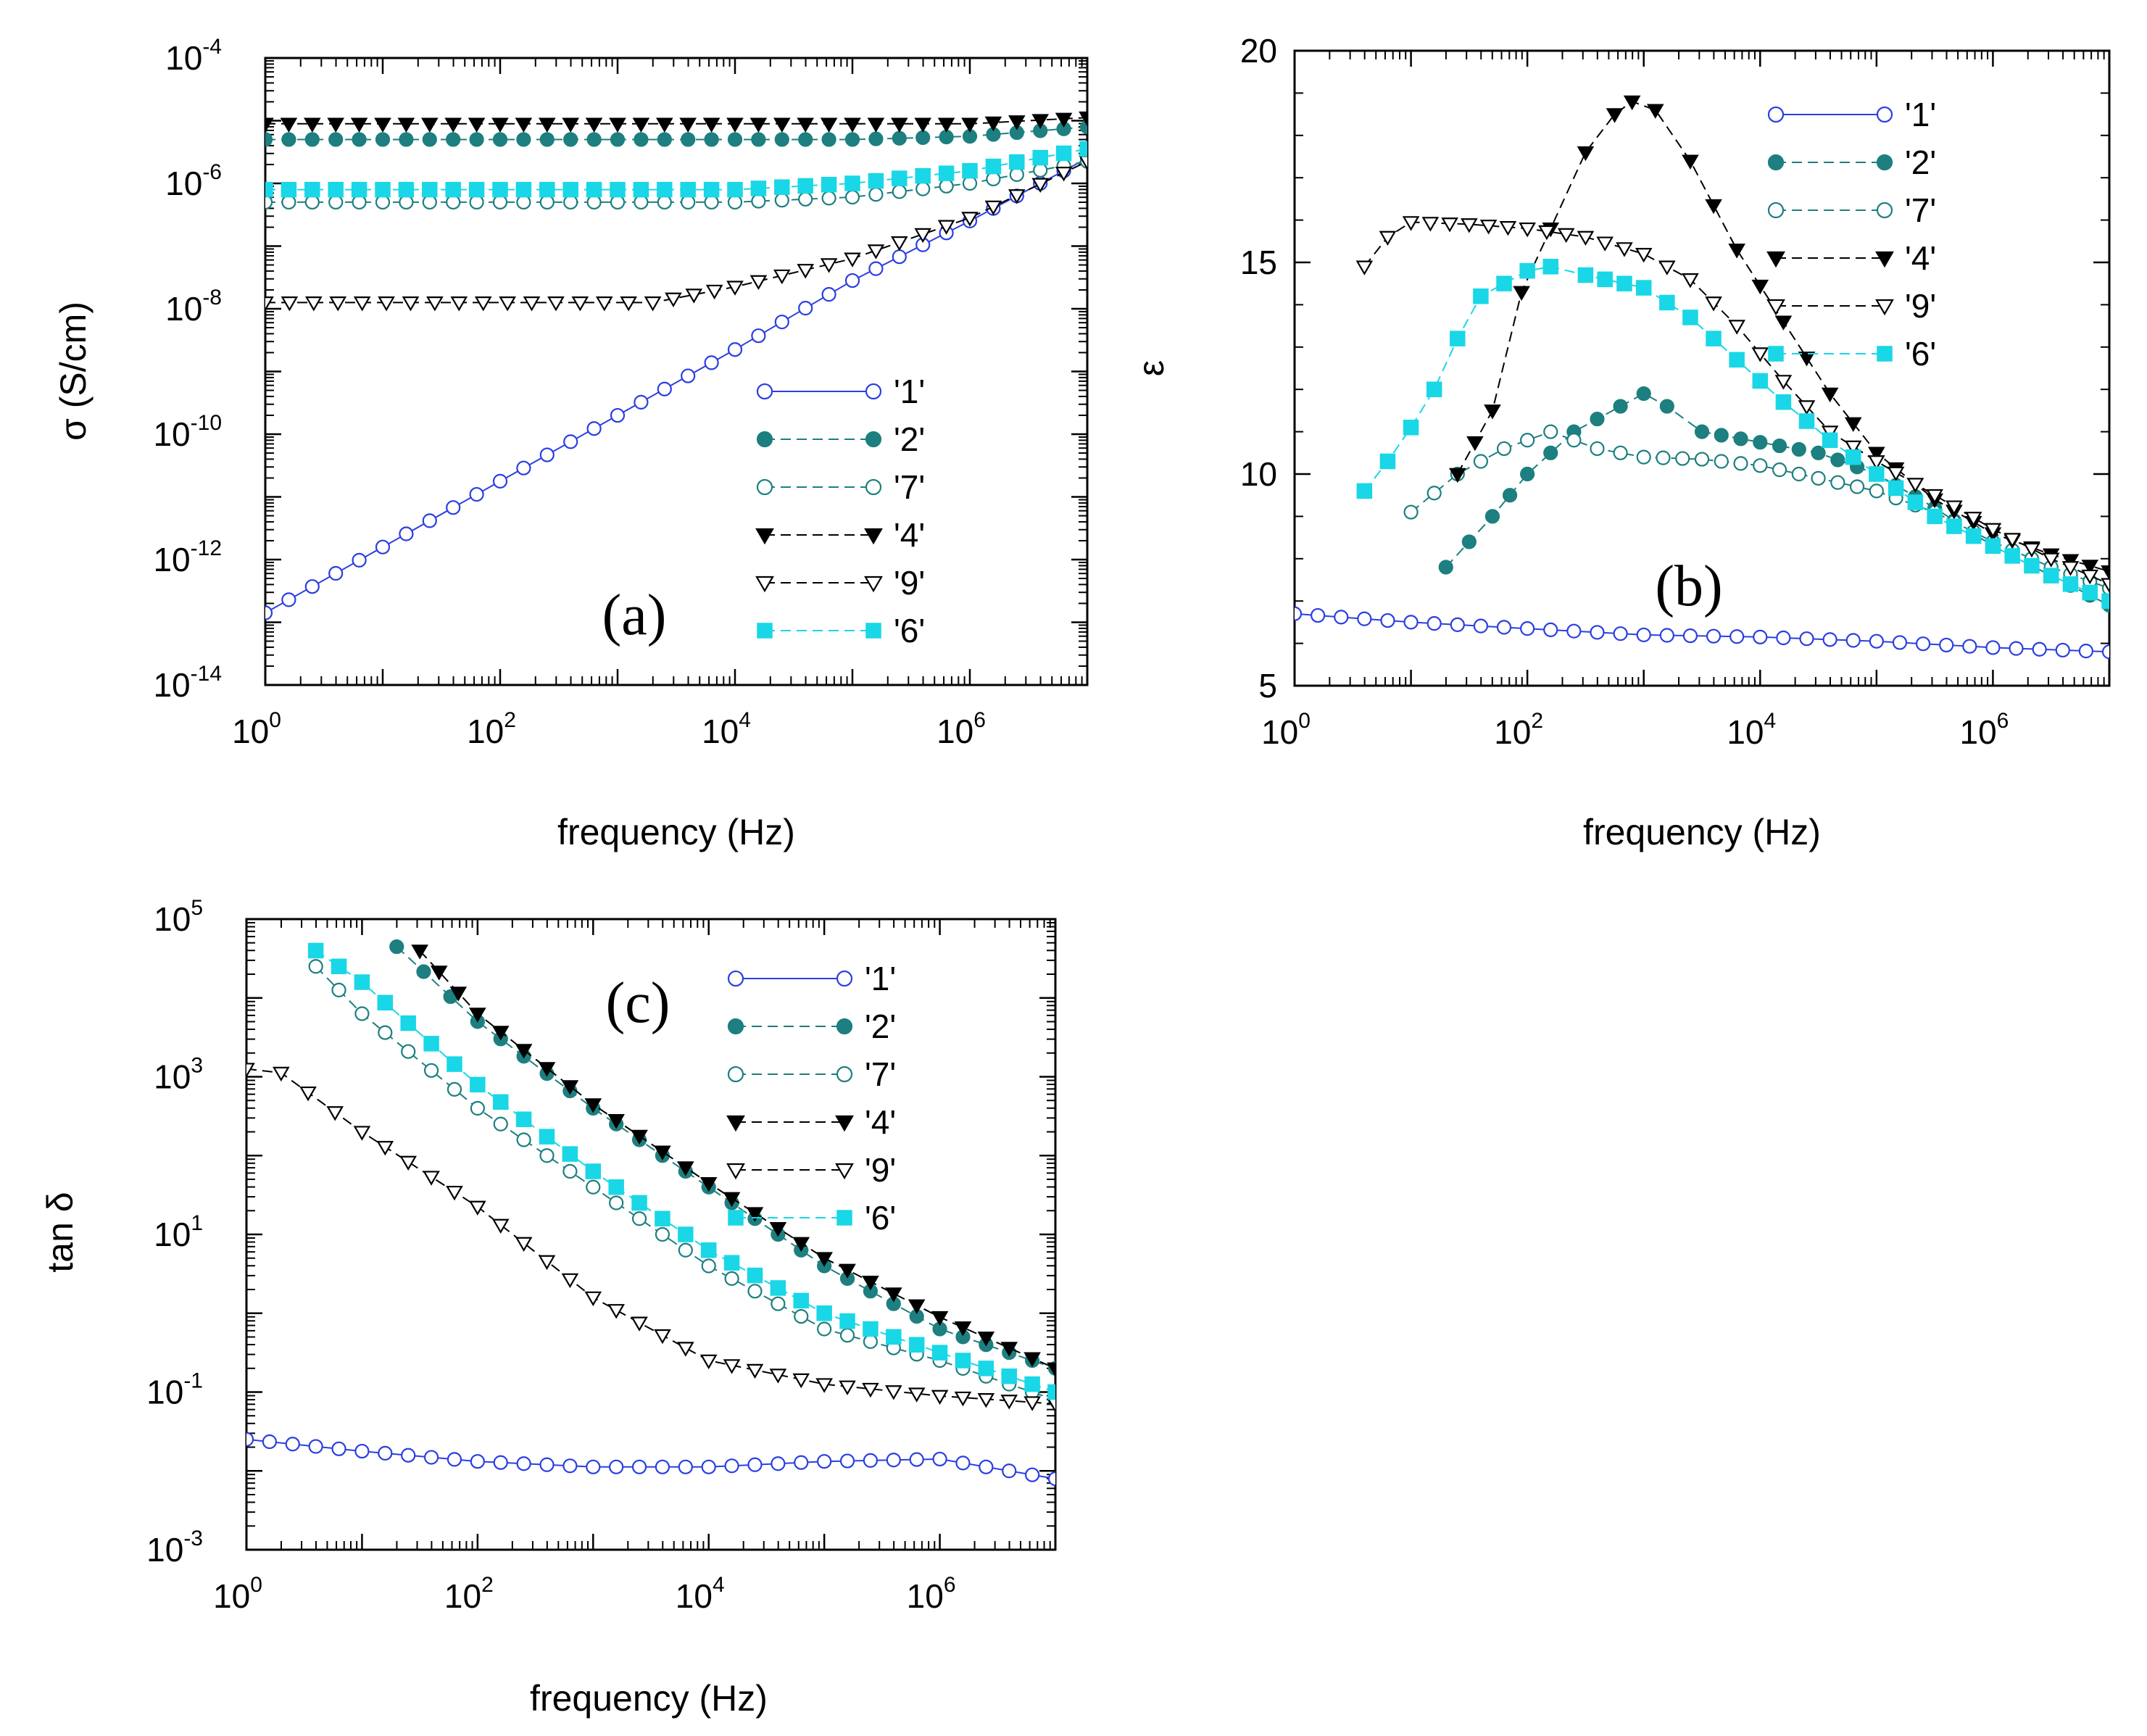 This screenshot has height=1736, width=2147. I want to click on tick-exponent: 0, so click(1304, 721).